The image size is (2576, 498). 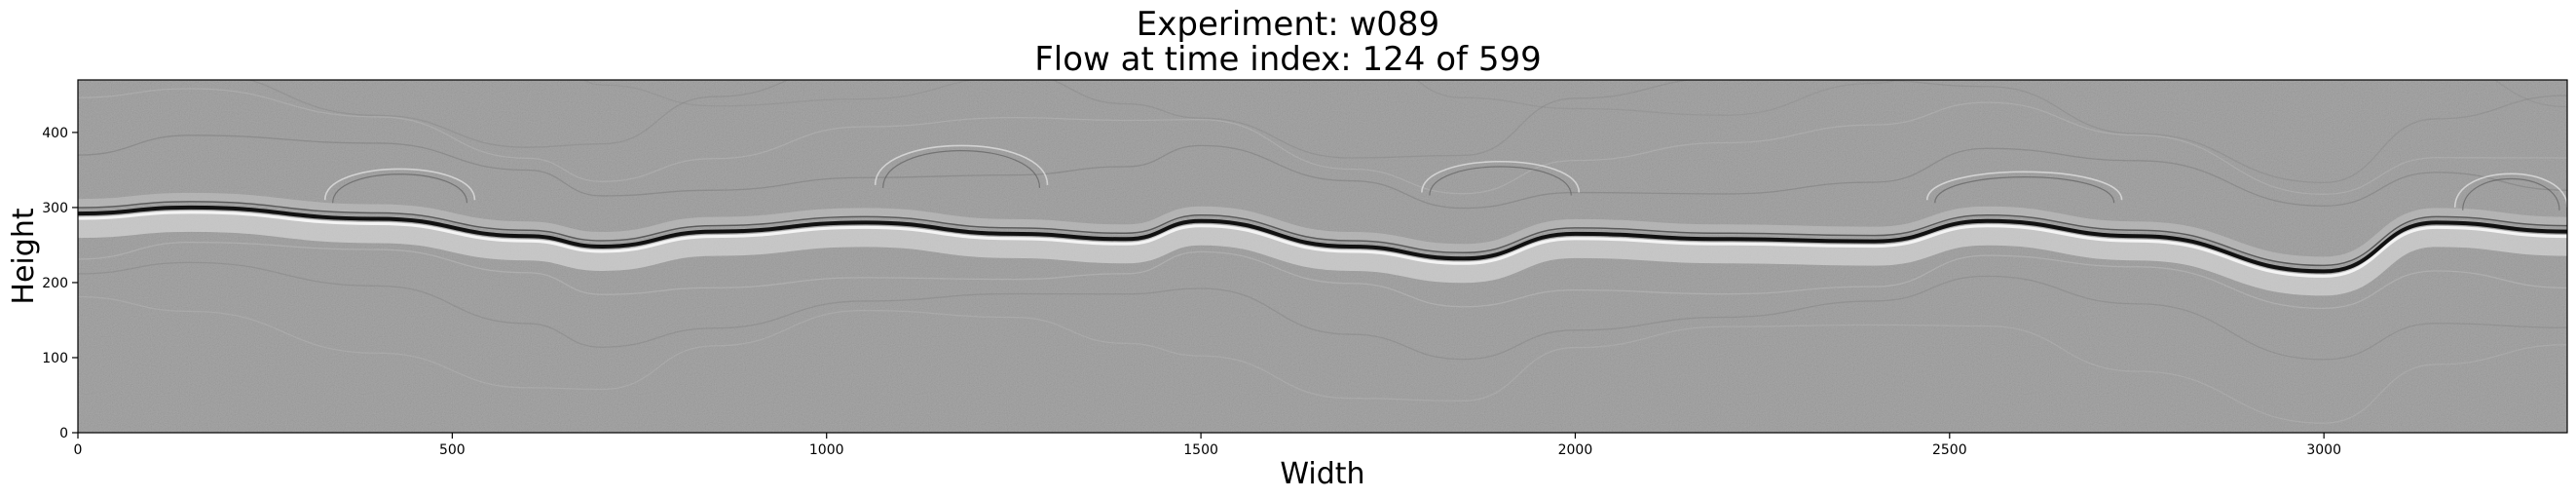 What do you see at coordinates (452, 450) in the screenshot?
I see `x-tick-label: 500` at bounding box center [452, 450].